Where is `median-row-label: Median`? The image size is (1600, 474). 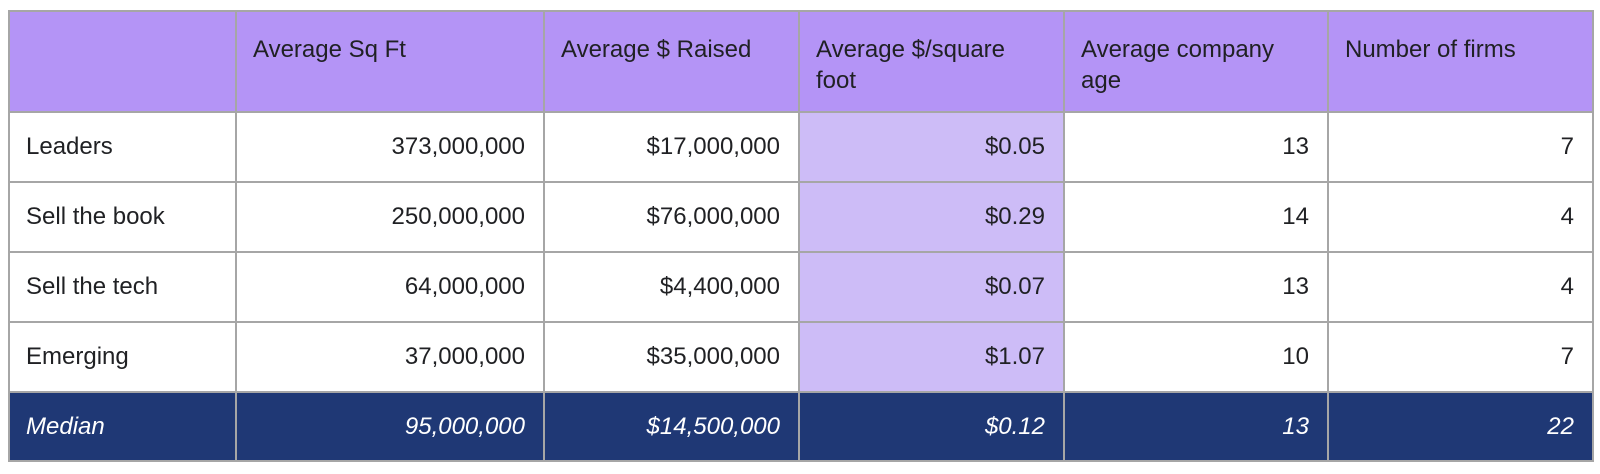
median-row-label: Median is located at coordinates (122, 426).